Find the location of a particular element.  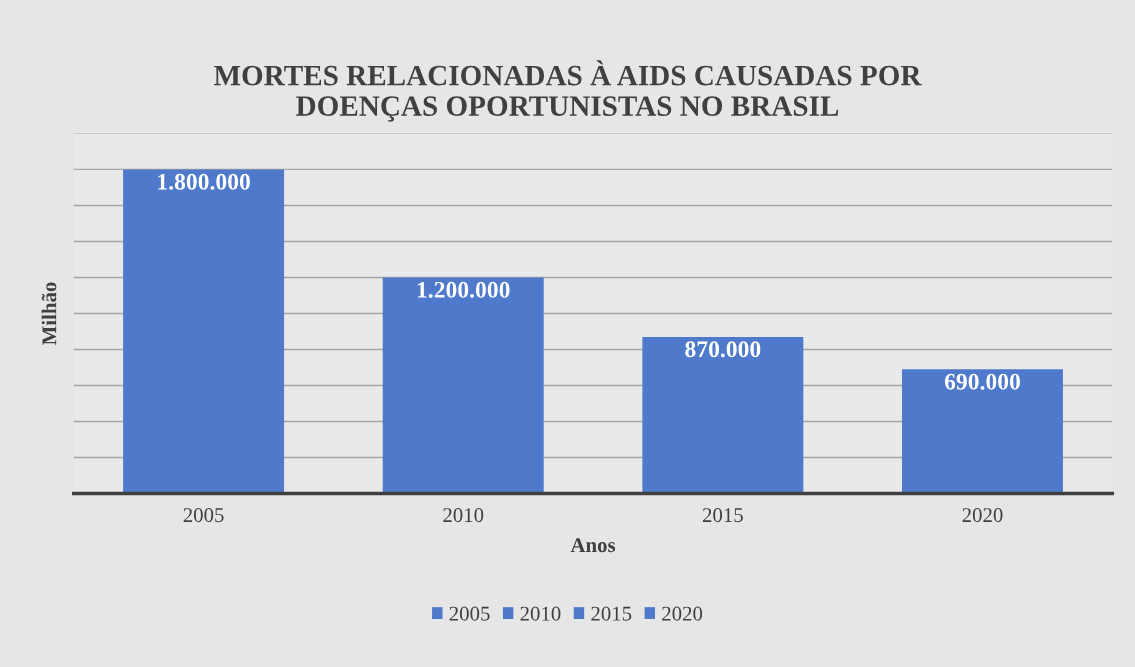

chart-title: MORTES RELACIONADAS À AIDS CAUSADAS POR DOENÇAS OPORTUNISTAS NO BRASIL is located at coordinates (567, 91).